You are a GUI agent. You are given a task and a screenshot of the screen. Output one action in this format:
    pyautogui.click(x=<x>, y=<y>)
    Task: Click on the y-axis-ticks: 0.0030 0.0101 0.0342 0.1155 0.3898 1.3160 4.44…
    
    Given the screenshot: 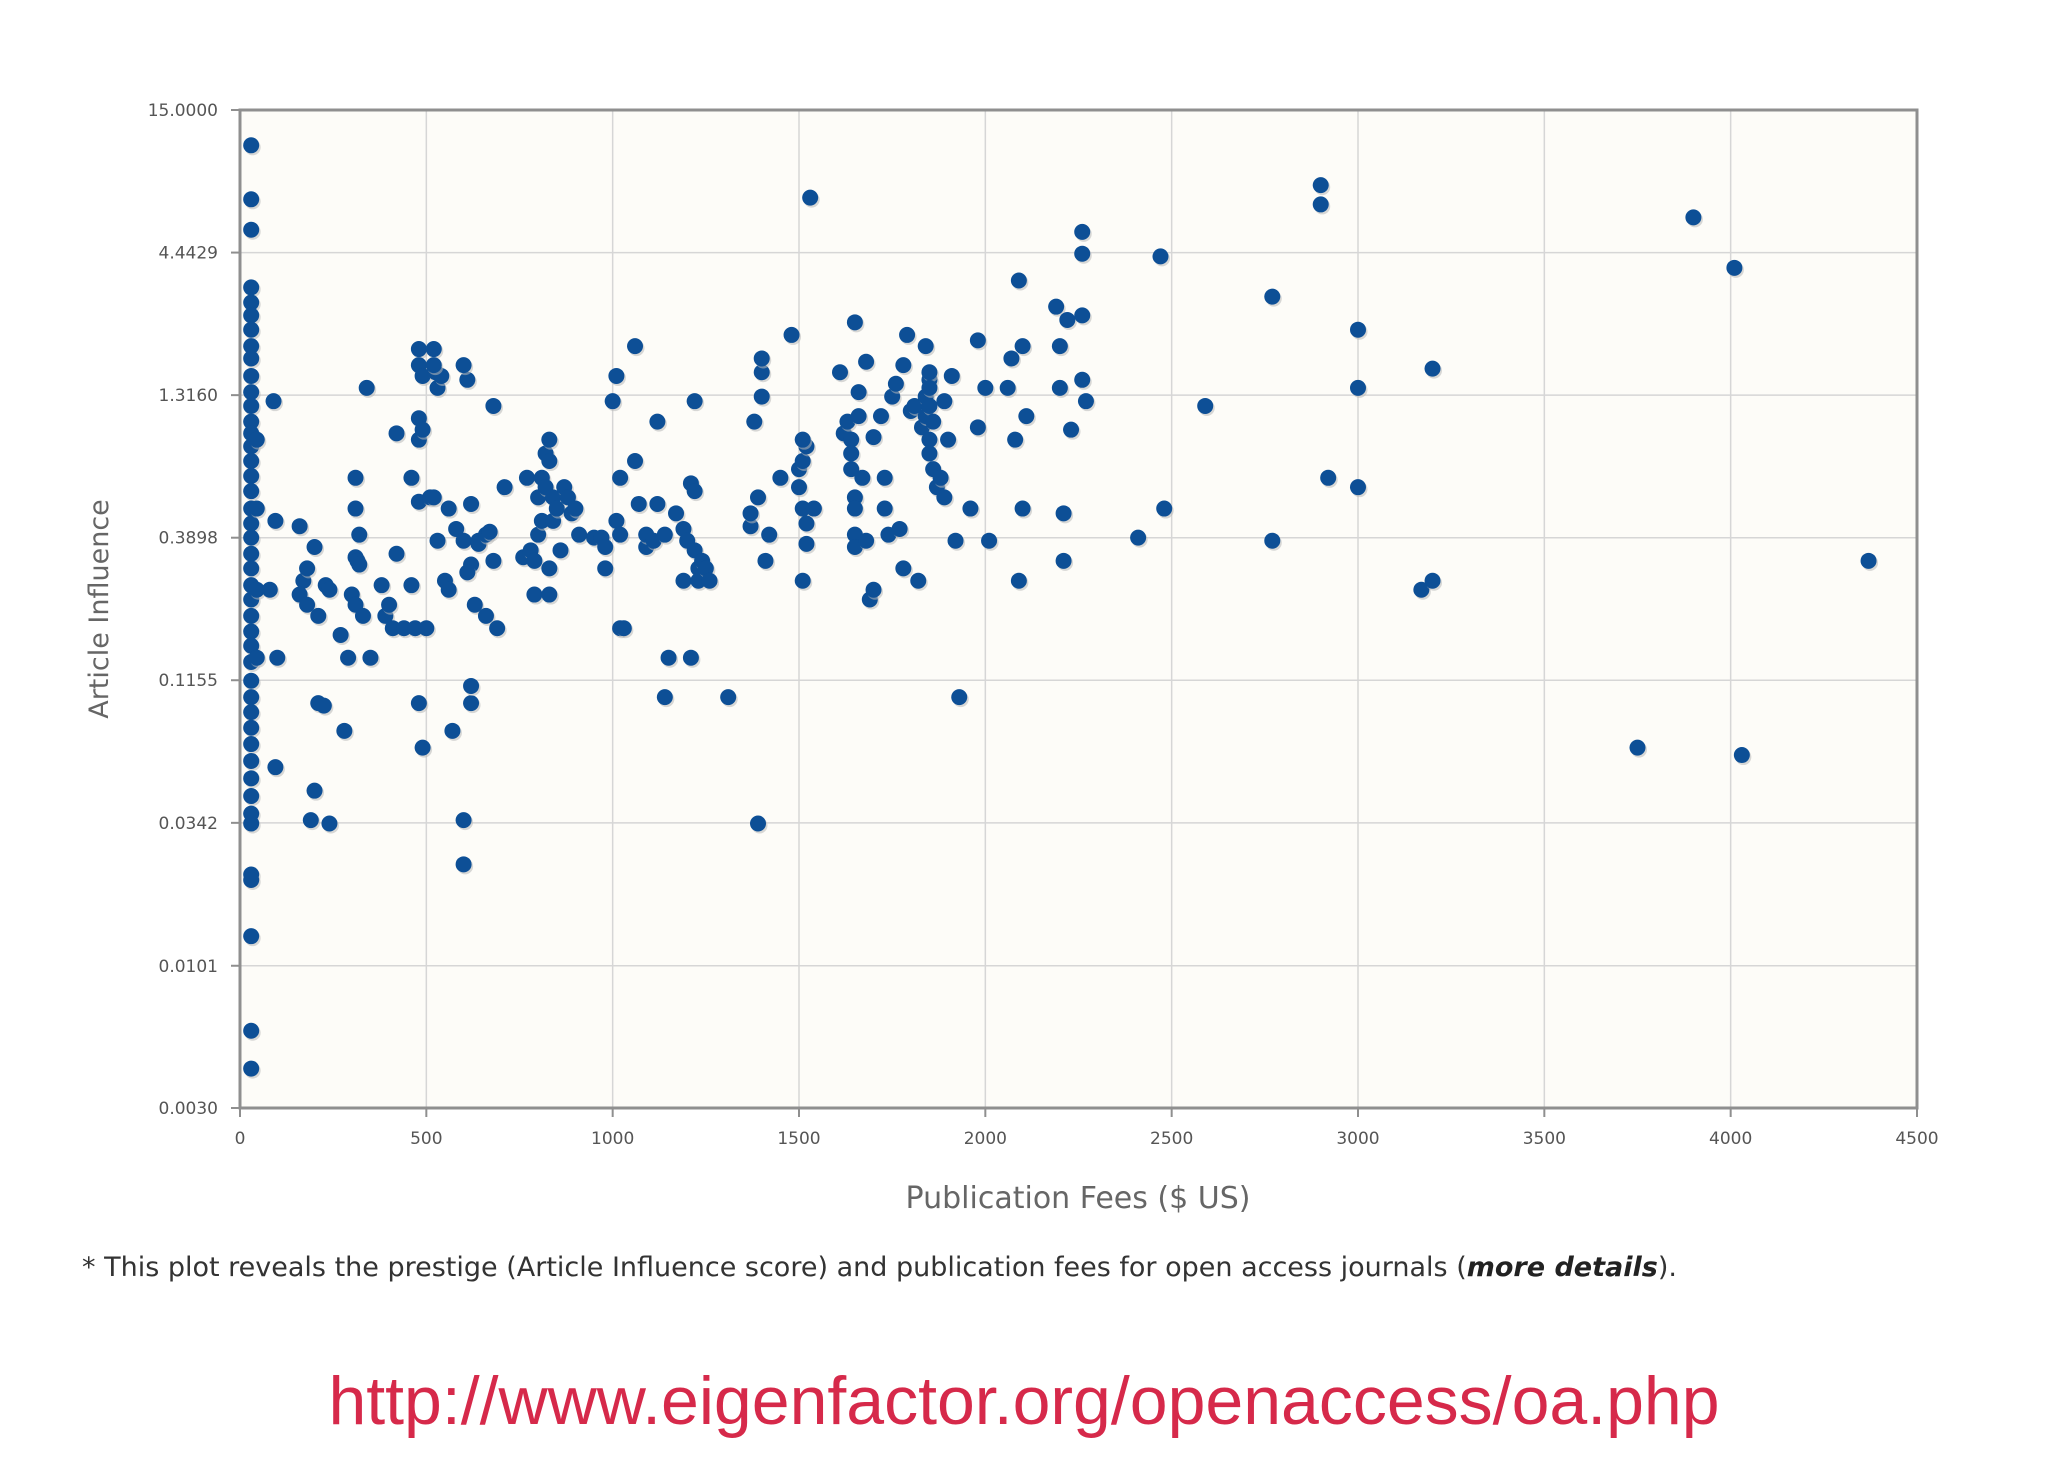 What is the action you would take?
    pyautogui.click(x=194, y=610)
    